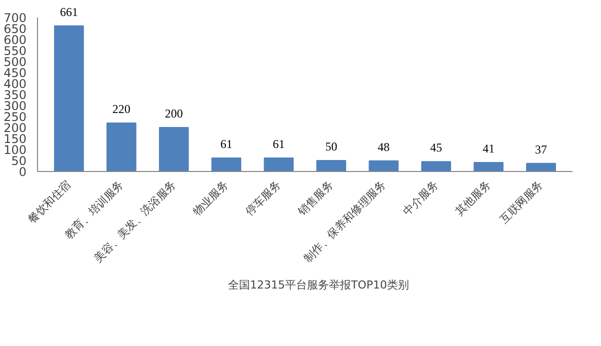  What do you see at coordinates (331, 146) in the screenshot?
I see `data-label: 50` at bounding box center [331, 146].